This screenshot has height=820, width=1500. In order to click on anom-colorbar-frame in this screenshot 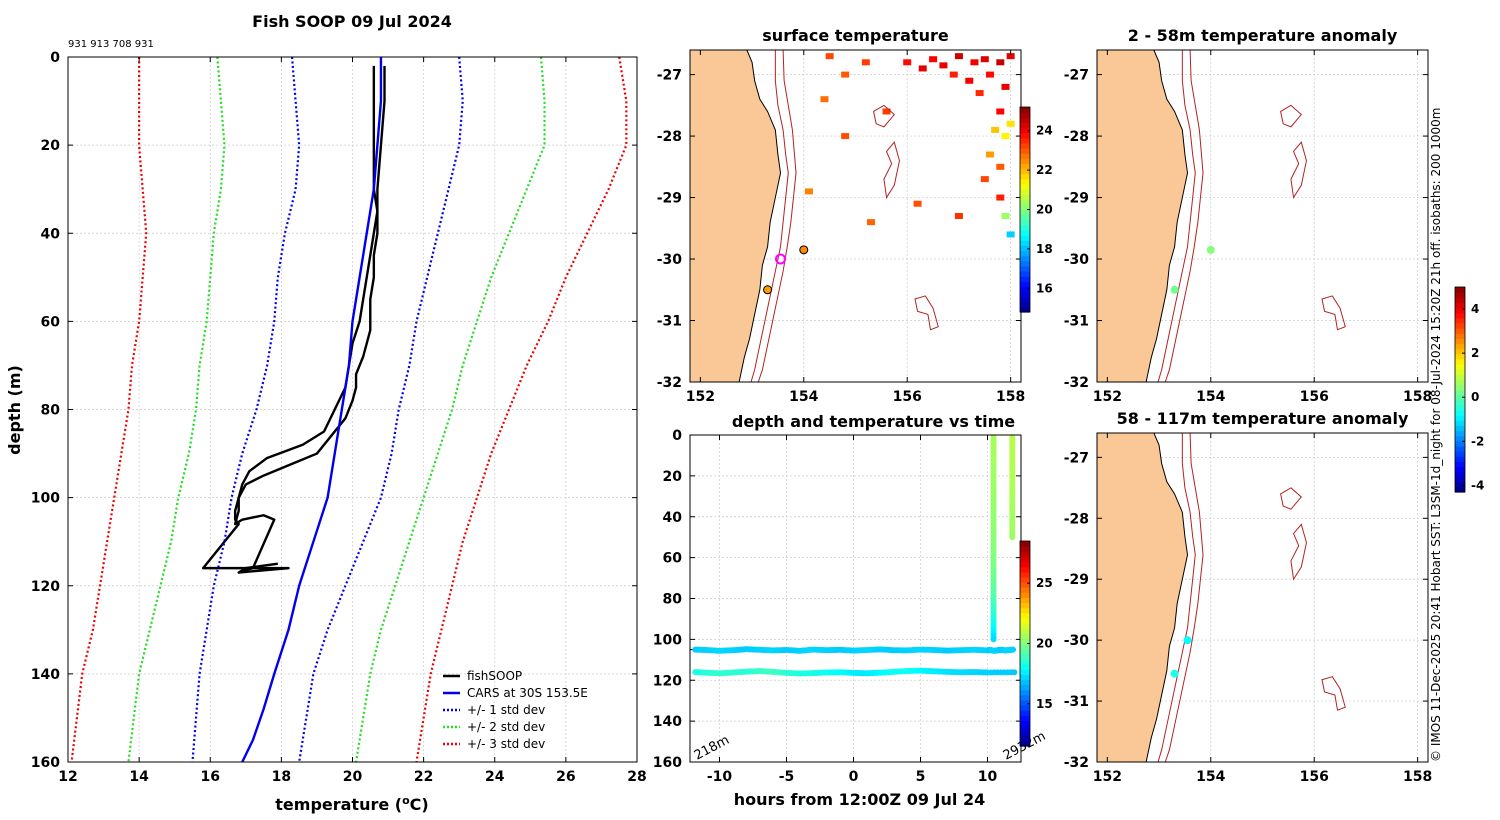, I will do `click(1460, 389)`.